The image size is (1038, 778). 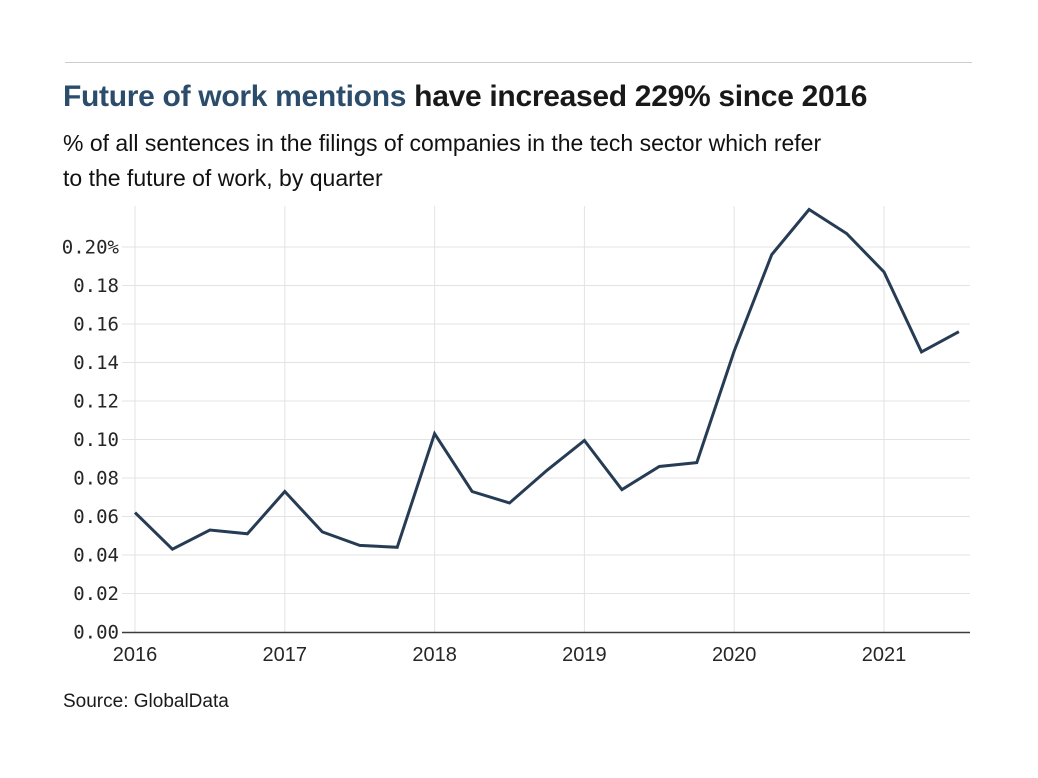 I want to click on x-tick-label: 2019, so click(x=584, y=655).